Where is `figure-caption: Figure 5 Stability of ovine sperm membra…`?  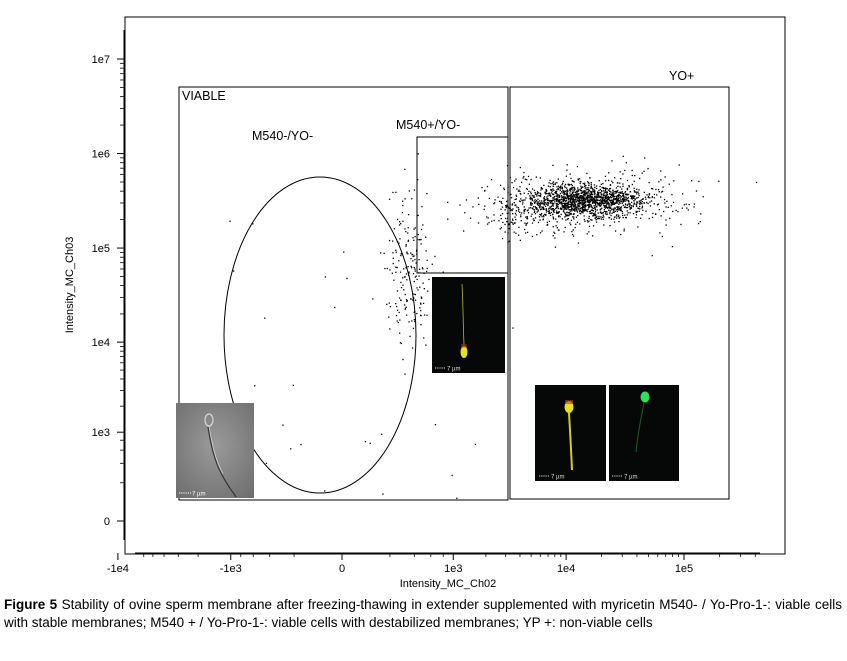
figure-caption: Figure 5 Stability of ovine sperm membra… is located at coordinates (423, 613).